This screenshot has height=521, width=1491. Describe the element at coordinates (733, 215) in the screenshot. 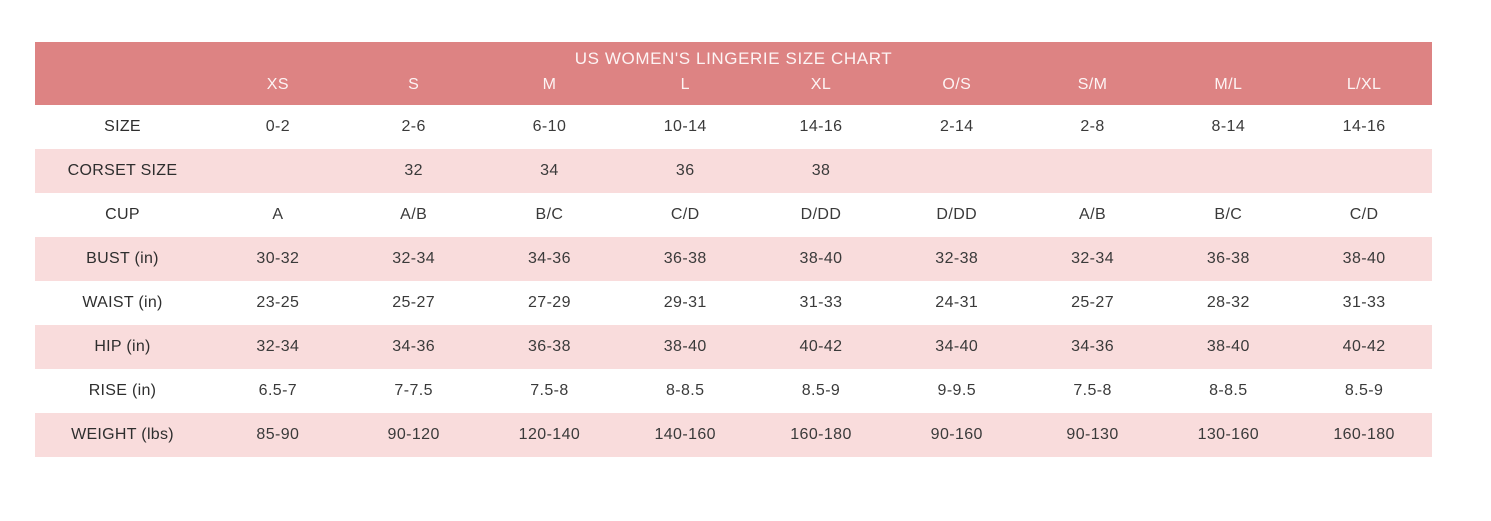

I see `table-row: CUP A A/B B/C C/D D/DD D/DD A/B B/C C/D` at that location.